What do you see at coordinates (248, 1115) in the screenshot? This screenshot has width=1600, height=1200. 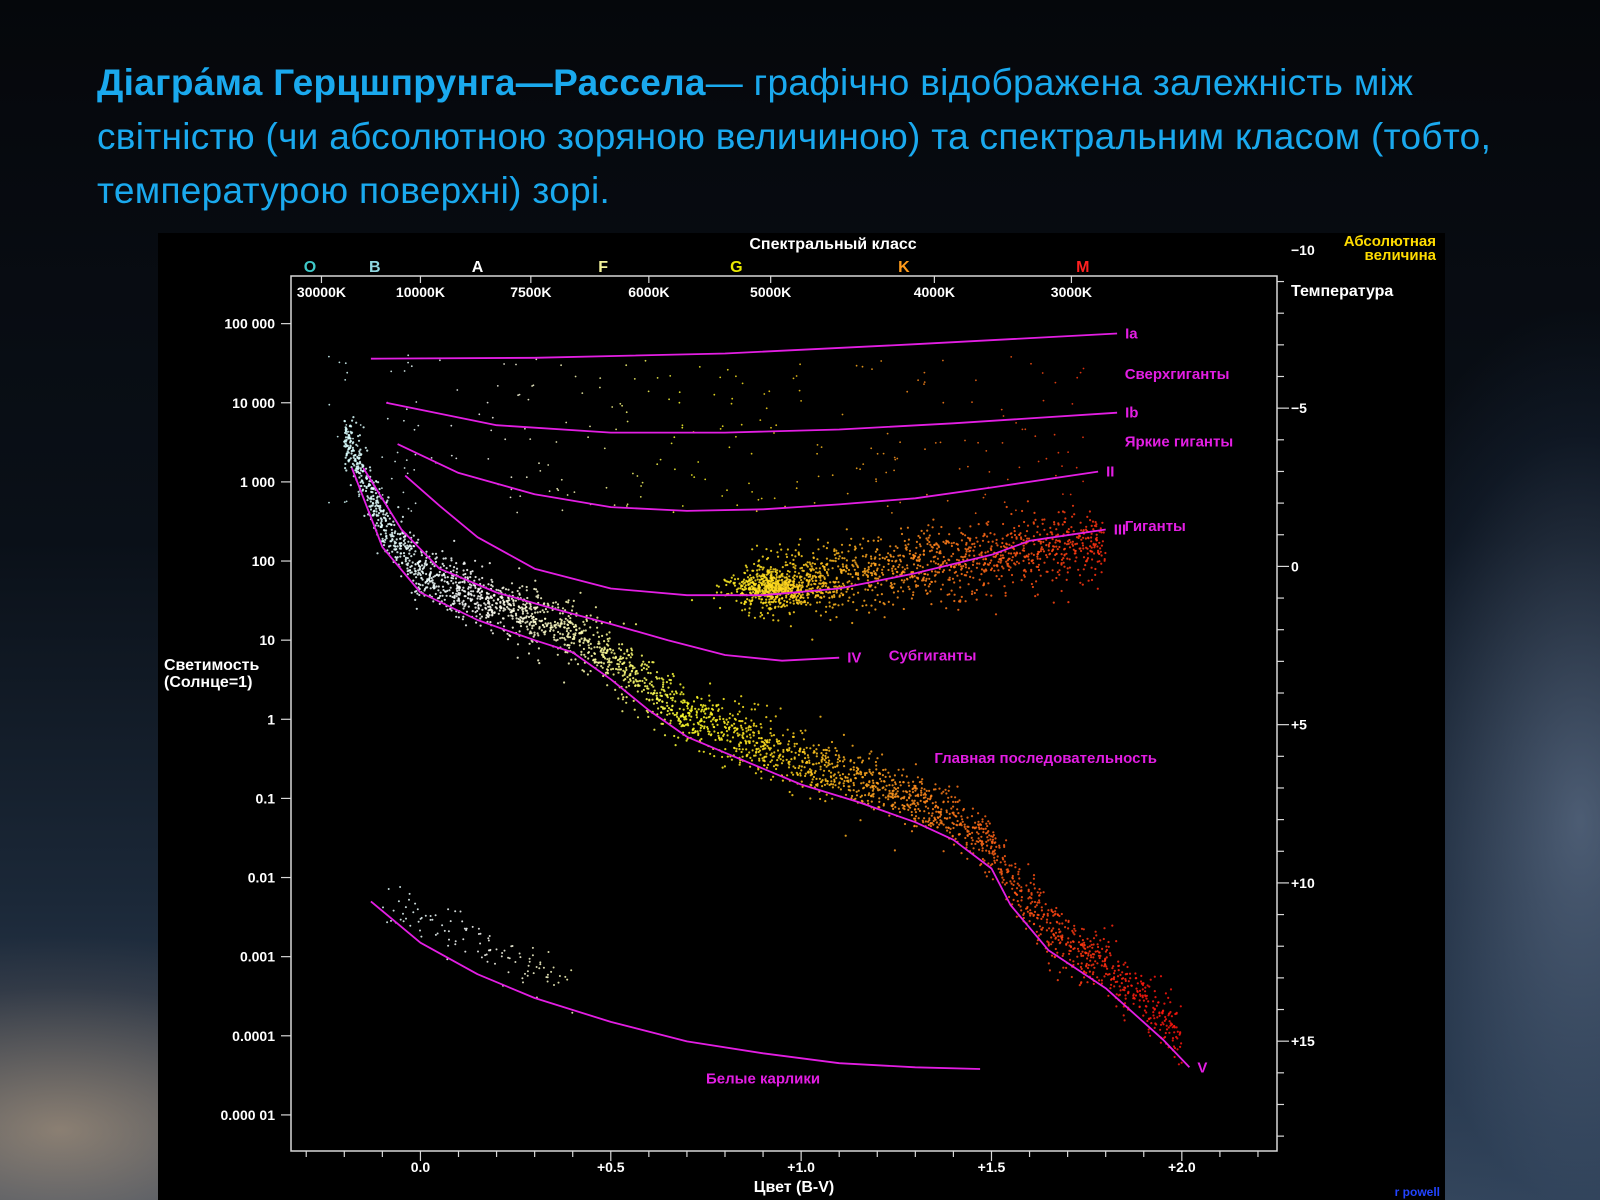 I see `y-tick-label: 0.000 01` at bounding box center [248, 1115].